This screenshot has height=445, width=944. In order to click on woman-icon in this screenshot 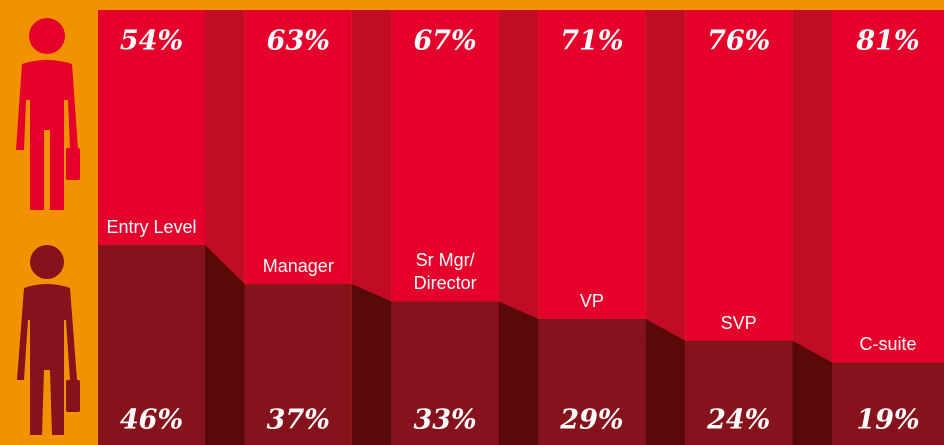, I will do `click(48, 340)`.